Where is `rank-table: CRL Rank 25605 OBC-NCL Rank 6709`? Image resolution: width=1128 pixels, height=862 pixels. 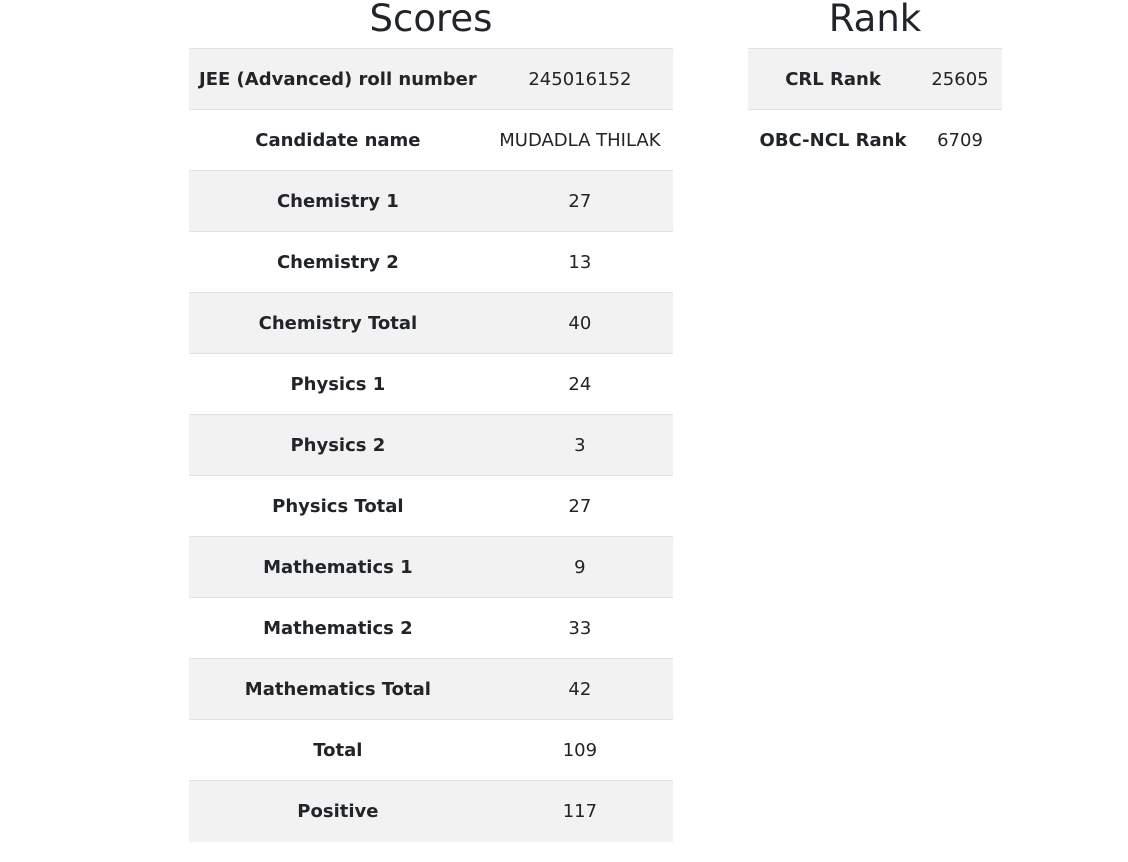
rank-table: CRL Rank 25605 OBC-NCL Rank 6709 is located at coordinates (875, 109).